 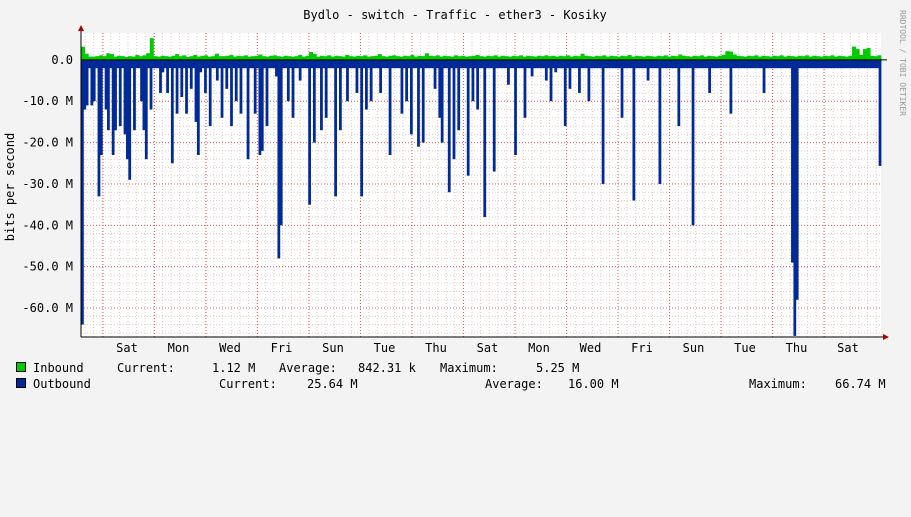 I want to click on outbound-maximum-value: 66.74 M, so click(x=860, y=384).